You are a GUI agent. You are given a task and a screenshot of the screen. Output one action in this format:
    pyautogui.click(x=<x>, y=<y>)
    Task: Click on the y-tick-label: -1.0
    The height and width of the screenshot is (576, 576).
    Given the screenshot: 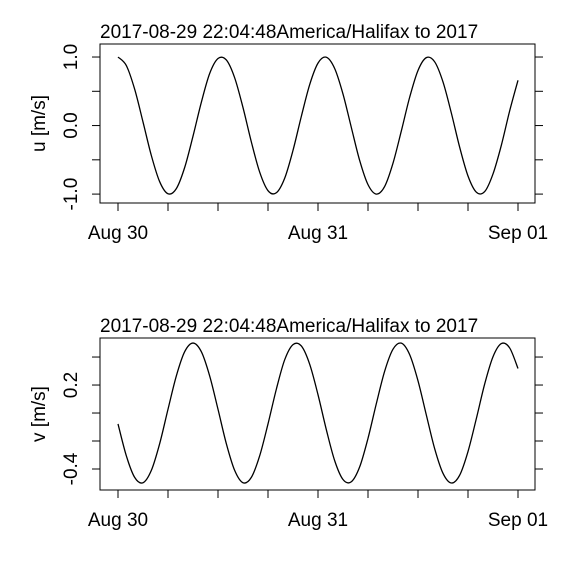 What is the action you would take?
    pyautogui.click(x=71, y=194)
    